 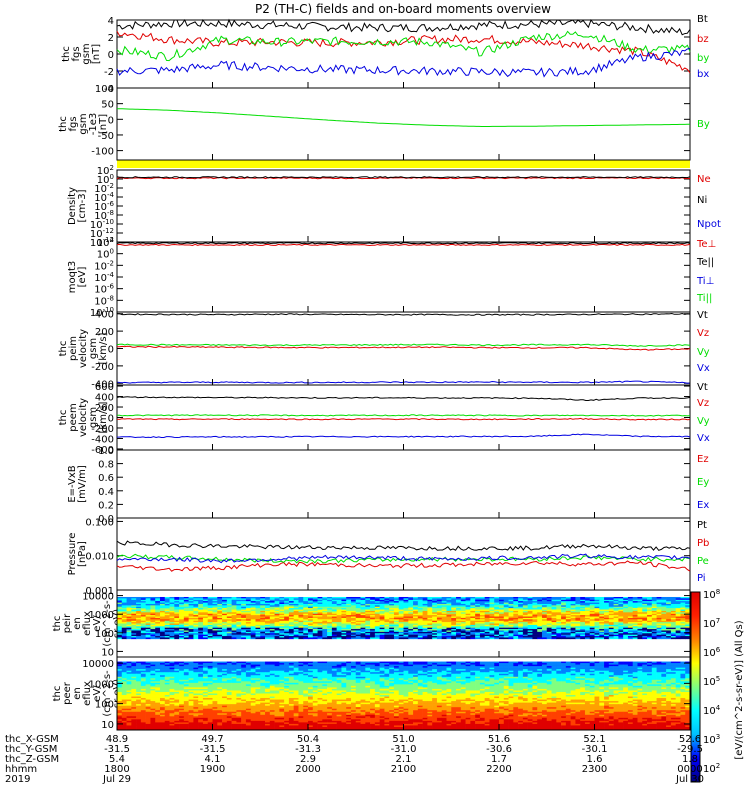 I want to click on y-tick-exponent: -4, so click(x=111, y=195).